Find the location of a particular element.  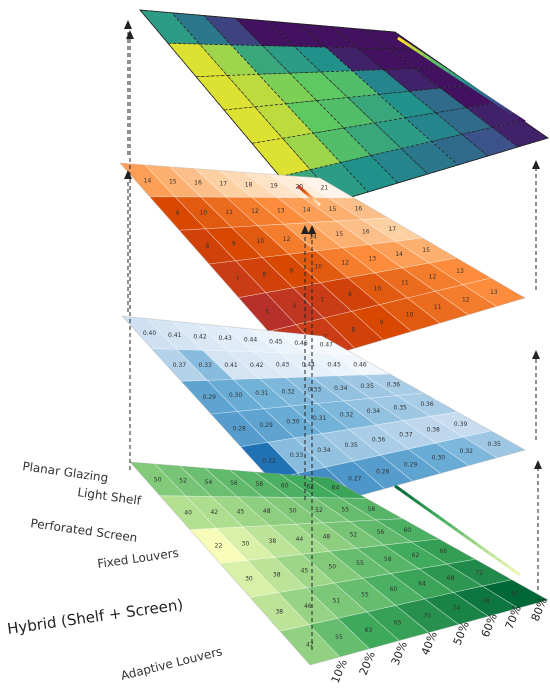

cell-value-label: 0.45 is located at coordinates (334, 365).